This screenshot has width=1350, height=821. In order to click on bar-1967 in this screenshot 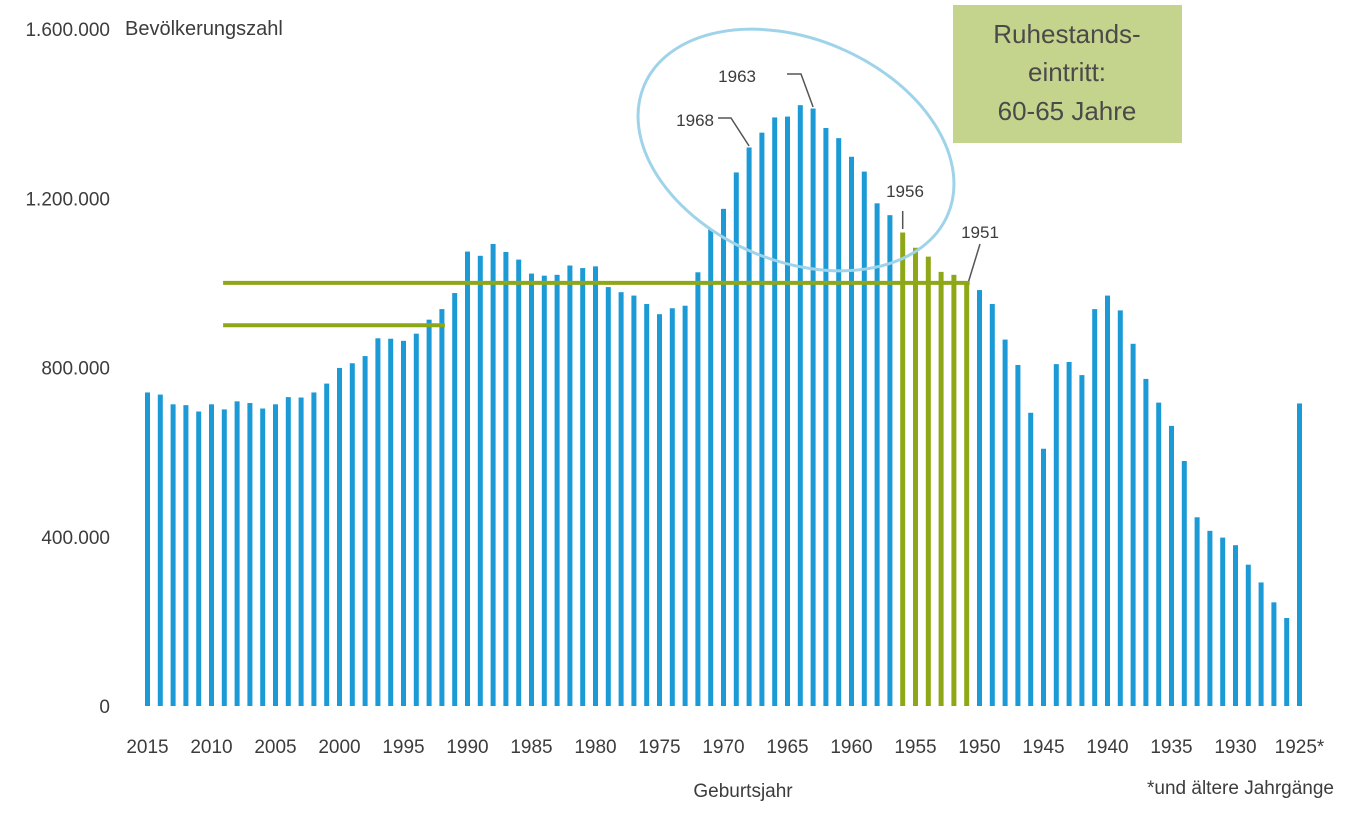, I will do `click(762, 419)`.